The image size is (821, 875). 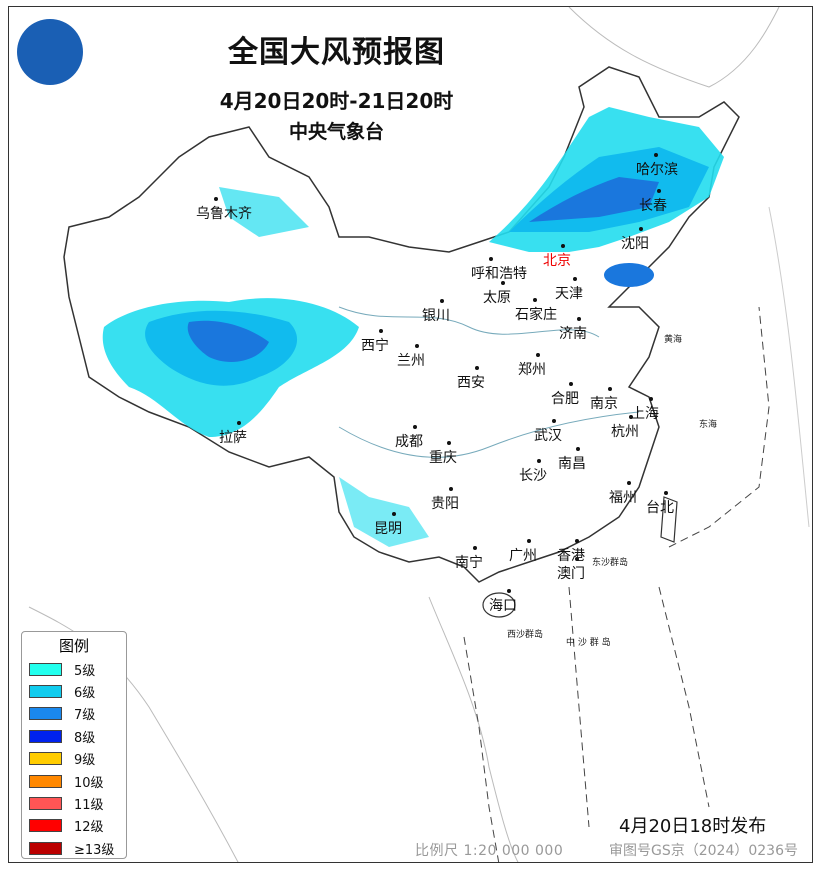 What do you see at coordinates (532, 370) in the screenshot?
I see `city-label: 郑州` at bounding box center [532, 370].